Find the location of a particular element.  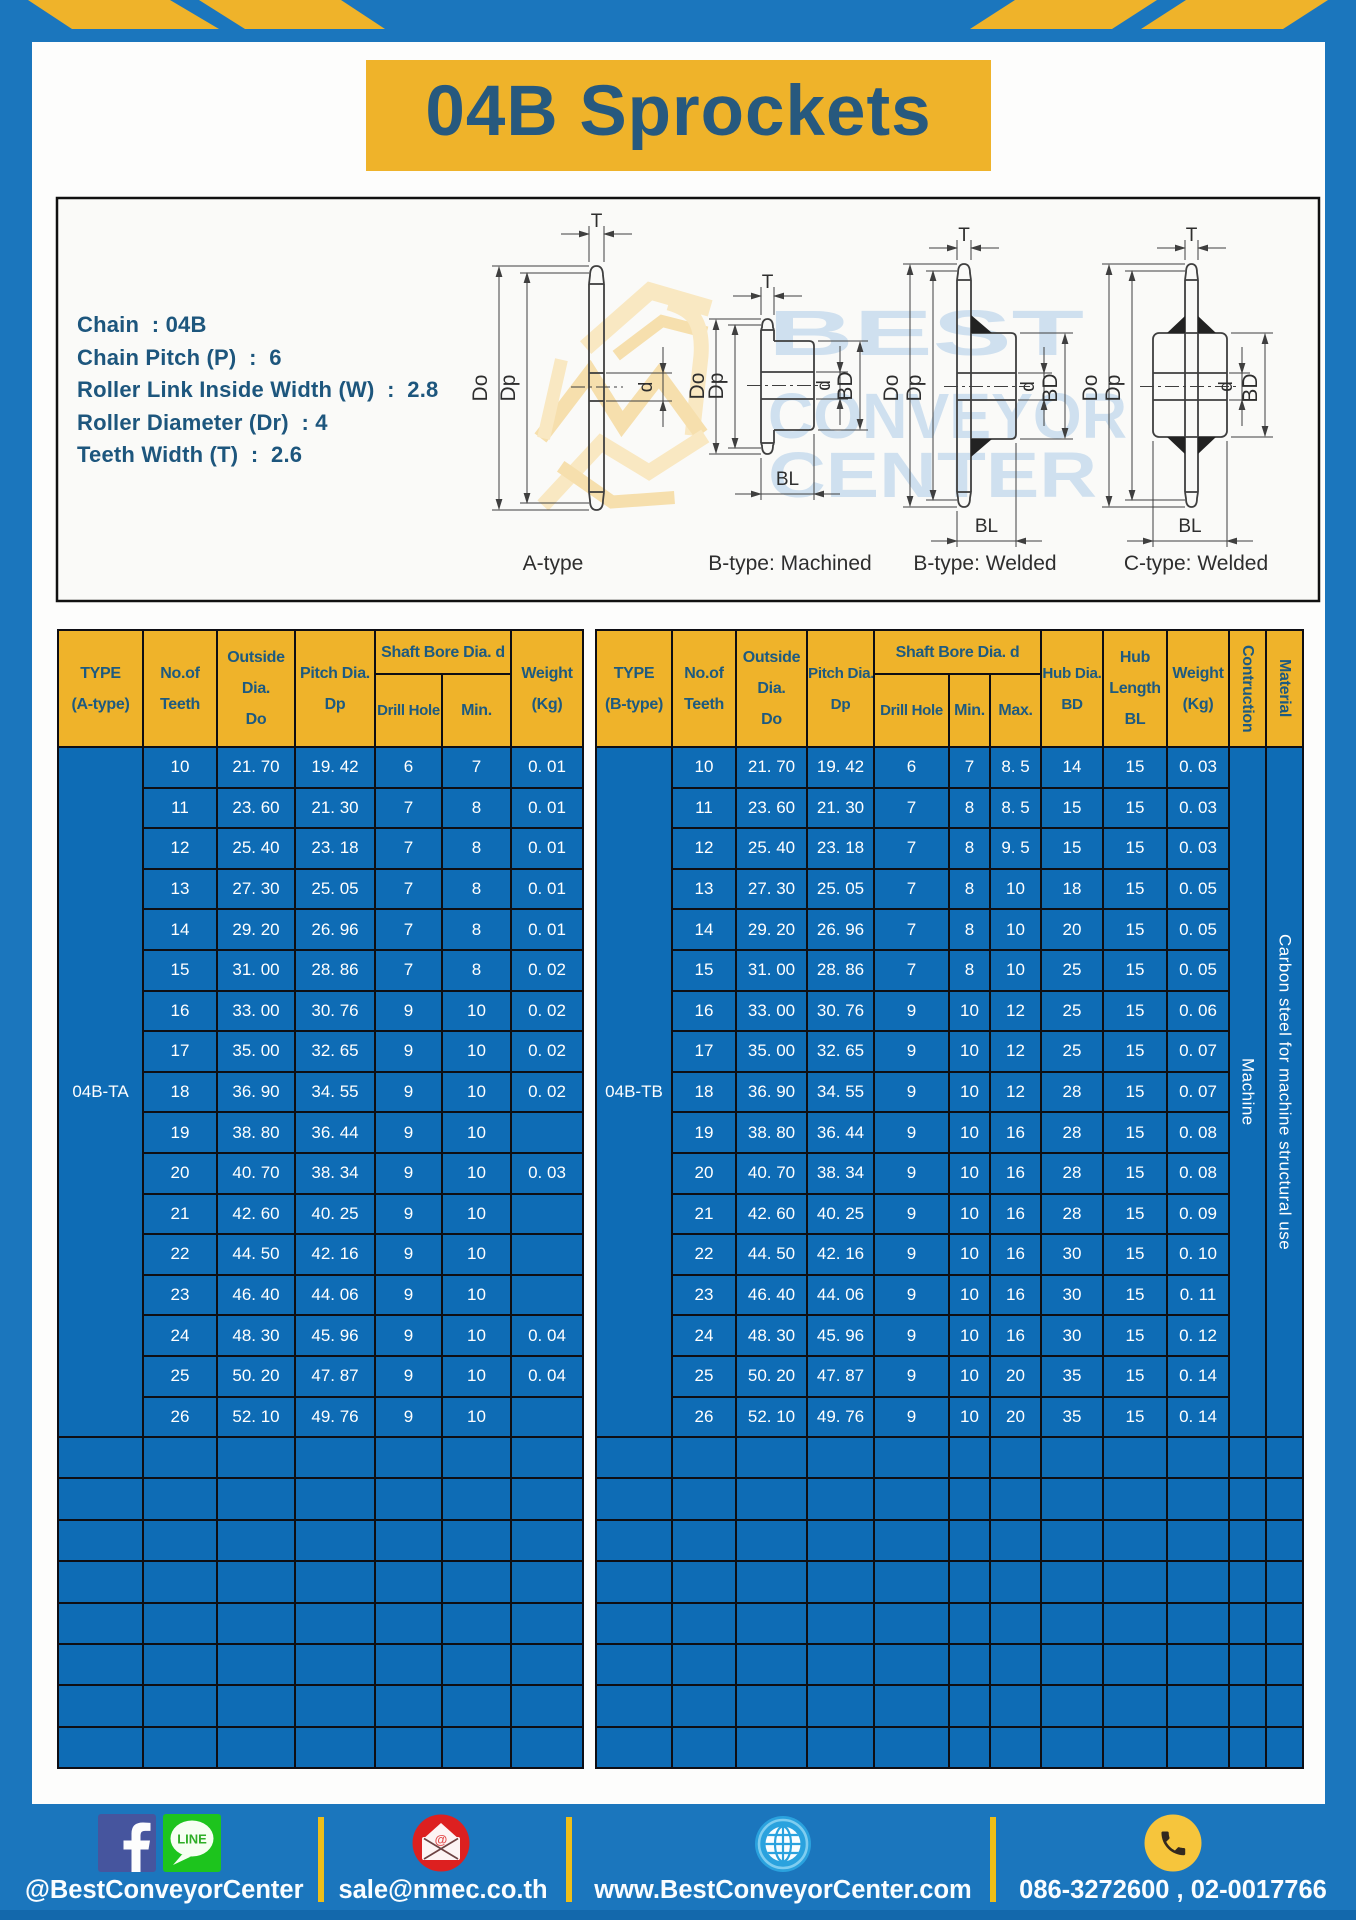

svg-text: LINE is located at coordinates (192, 1839).